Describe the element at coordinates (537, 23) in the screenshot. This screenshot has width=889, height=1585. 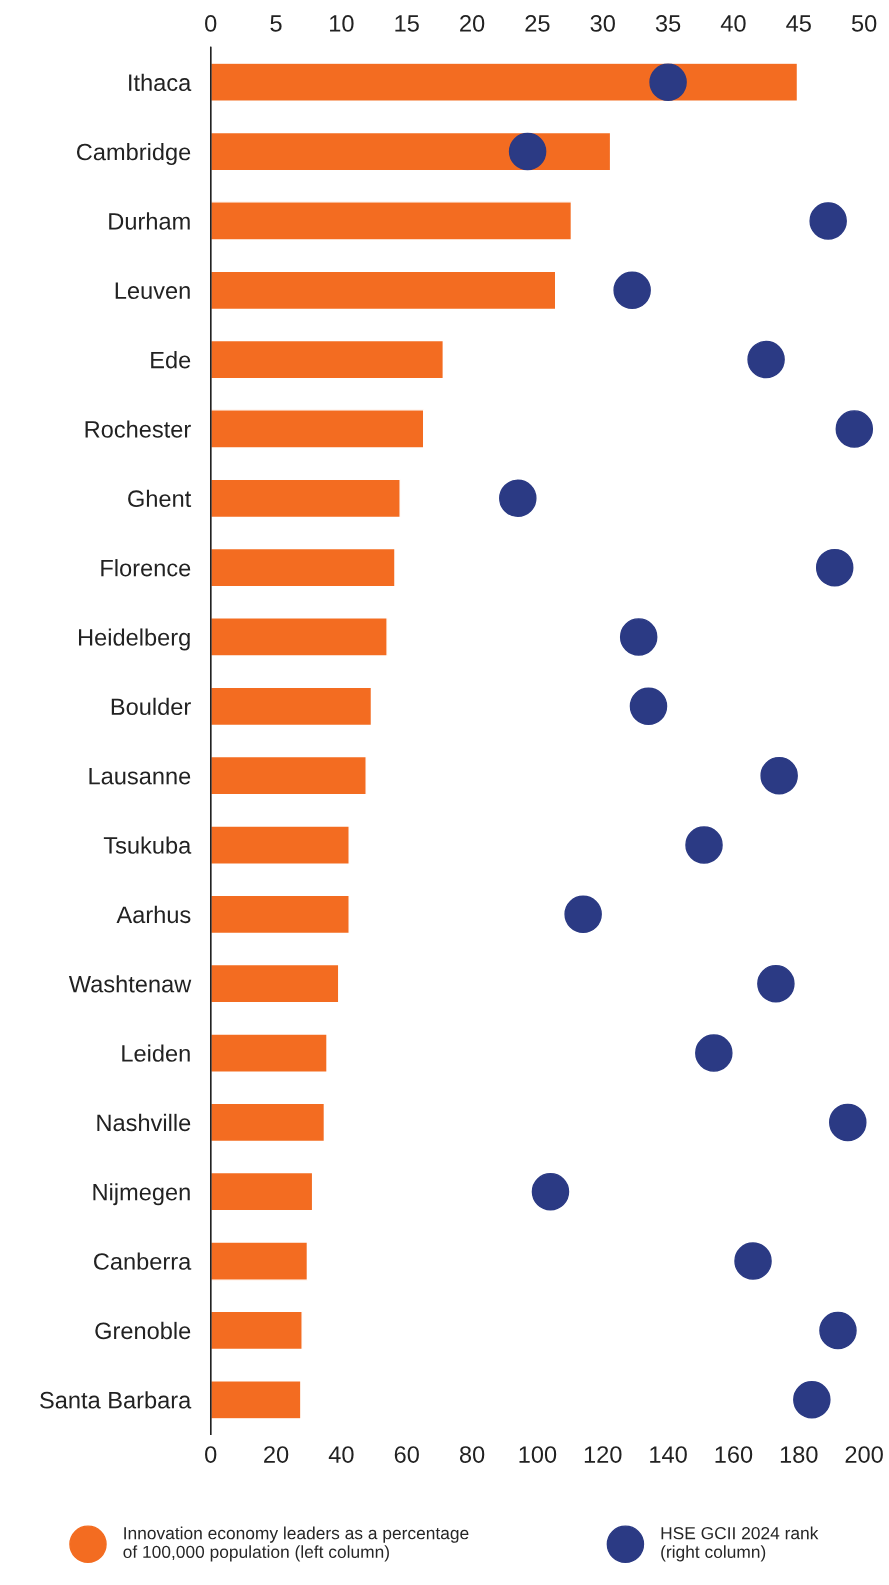
I see `x2-tick-label: 25` at that location.